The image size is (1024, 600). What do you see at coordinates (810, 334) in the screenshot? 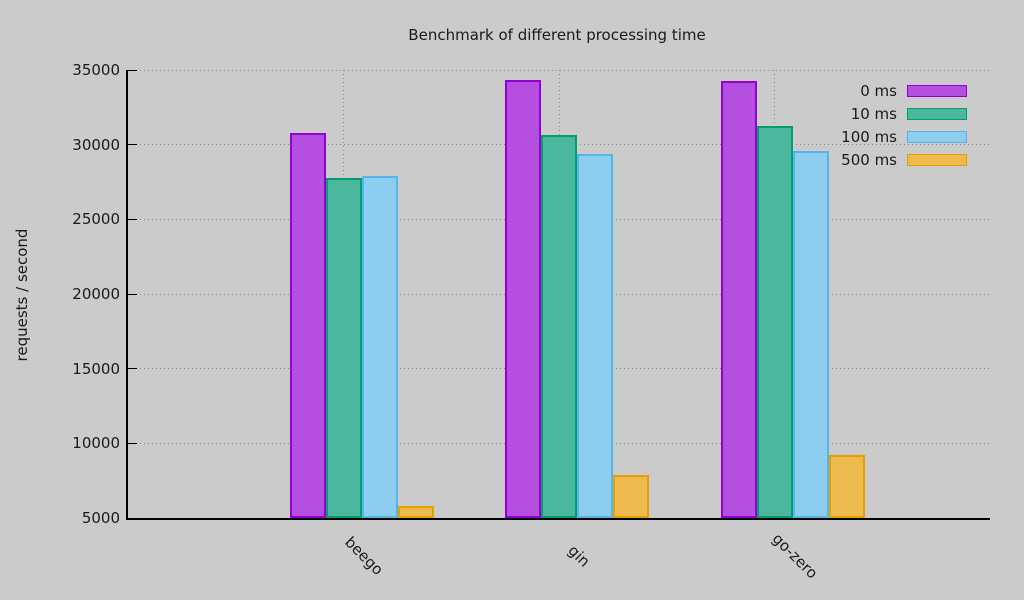
I see `bar-go-zero-100ms` at bounding box center [810, 334].